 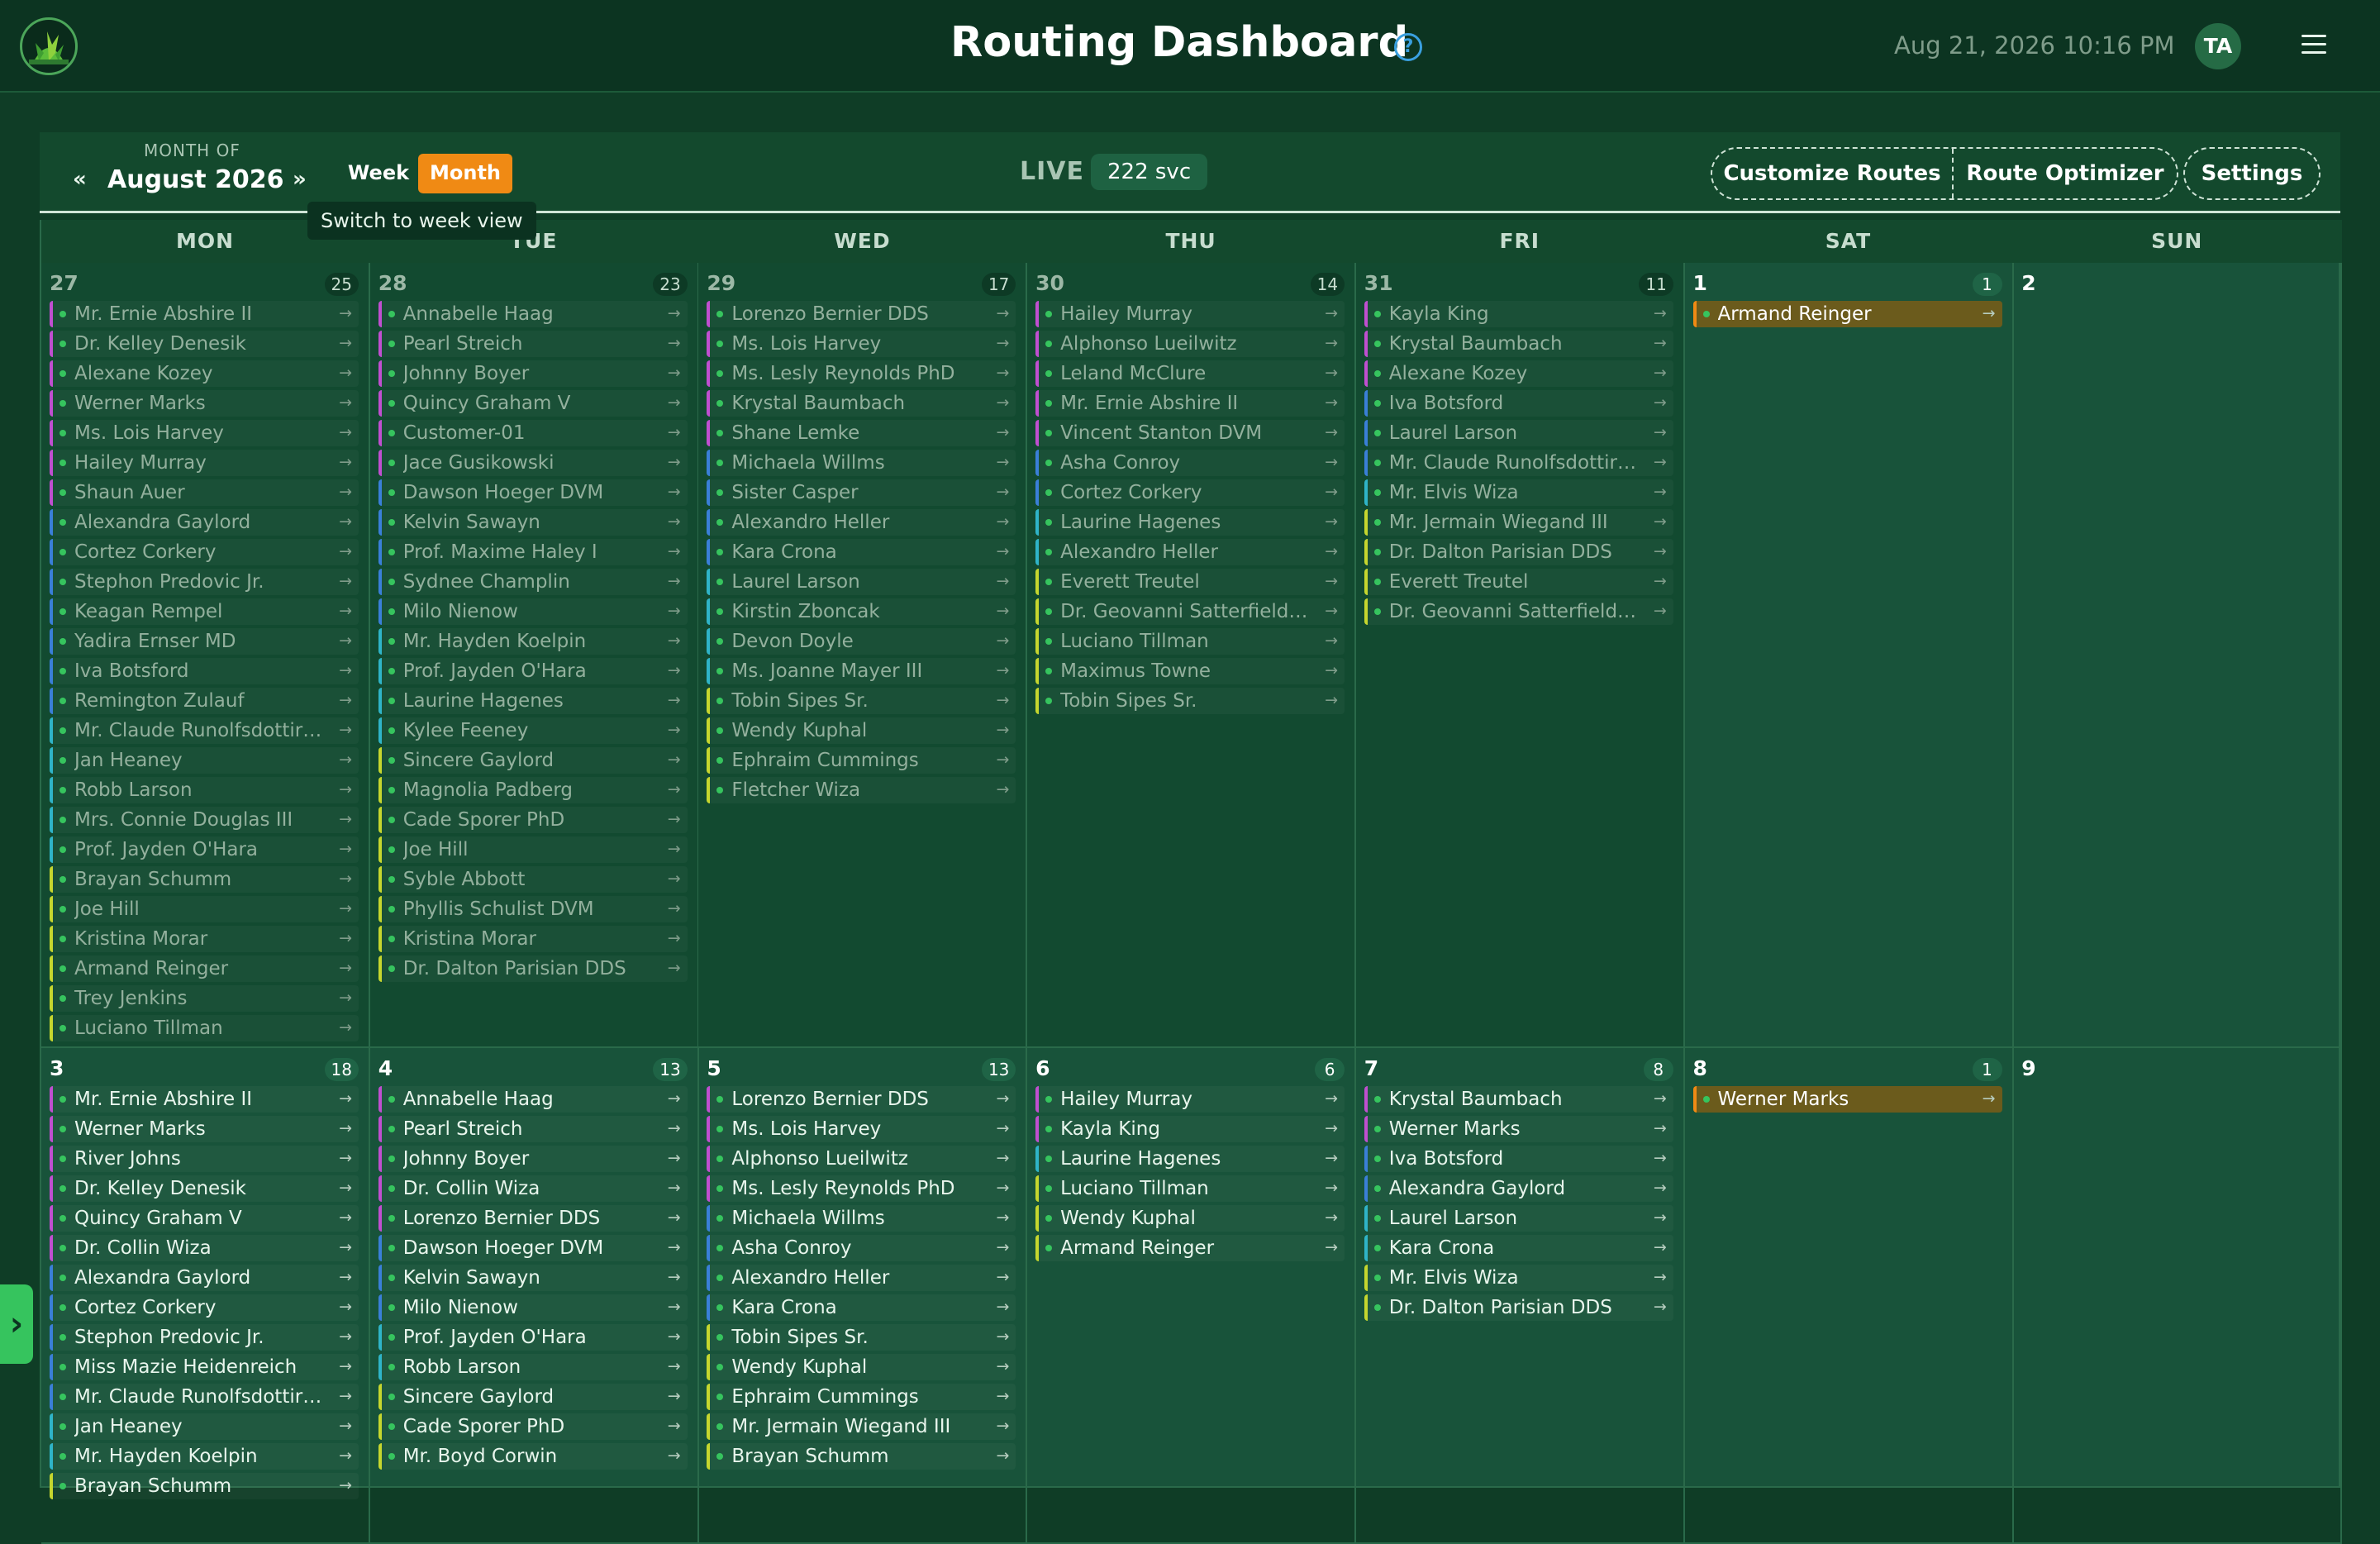 What do you see at coordinates (204, 552) in the screenshot?
I see `stop-item: Cortez Corkery →` at bounding box center [204, 552].